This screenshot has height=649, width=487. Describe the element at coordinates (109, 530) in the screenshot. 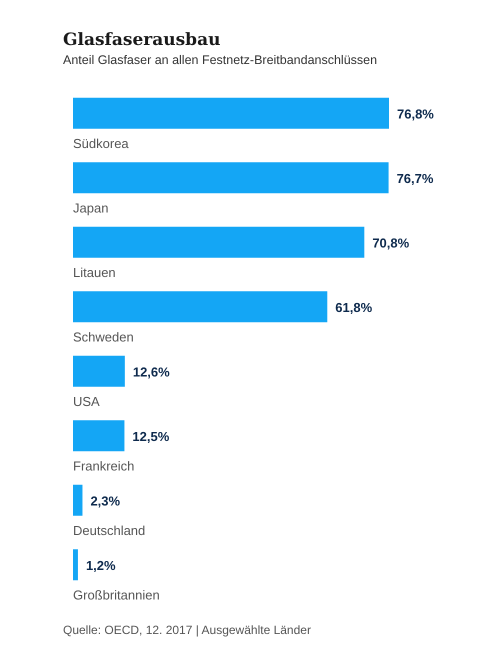

I see `y-tick-label: Deutschland` at that location.